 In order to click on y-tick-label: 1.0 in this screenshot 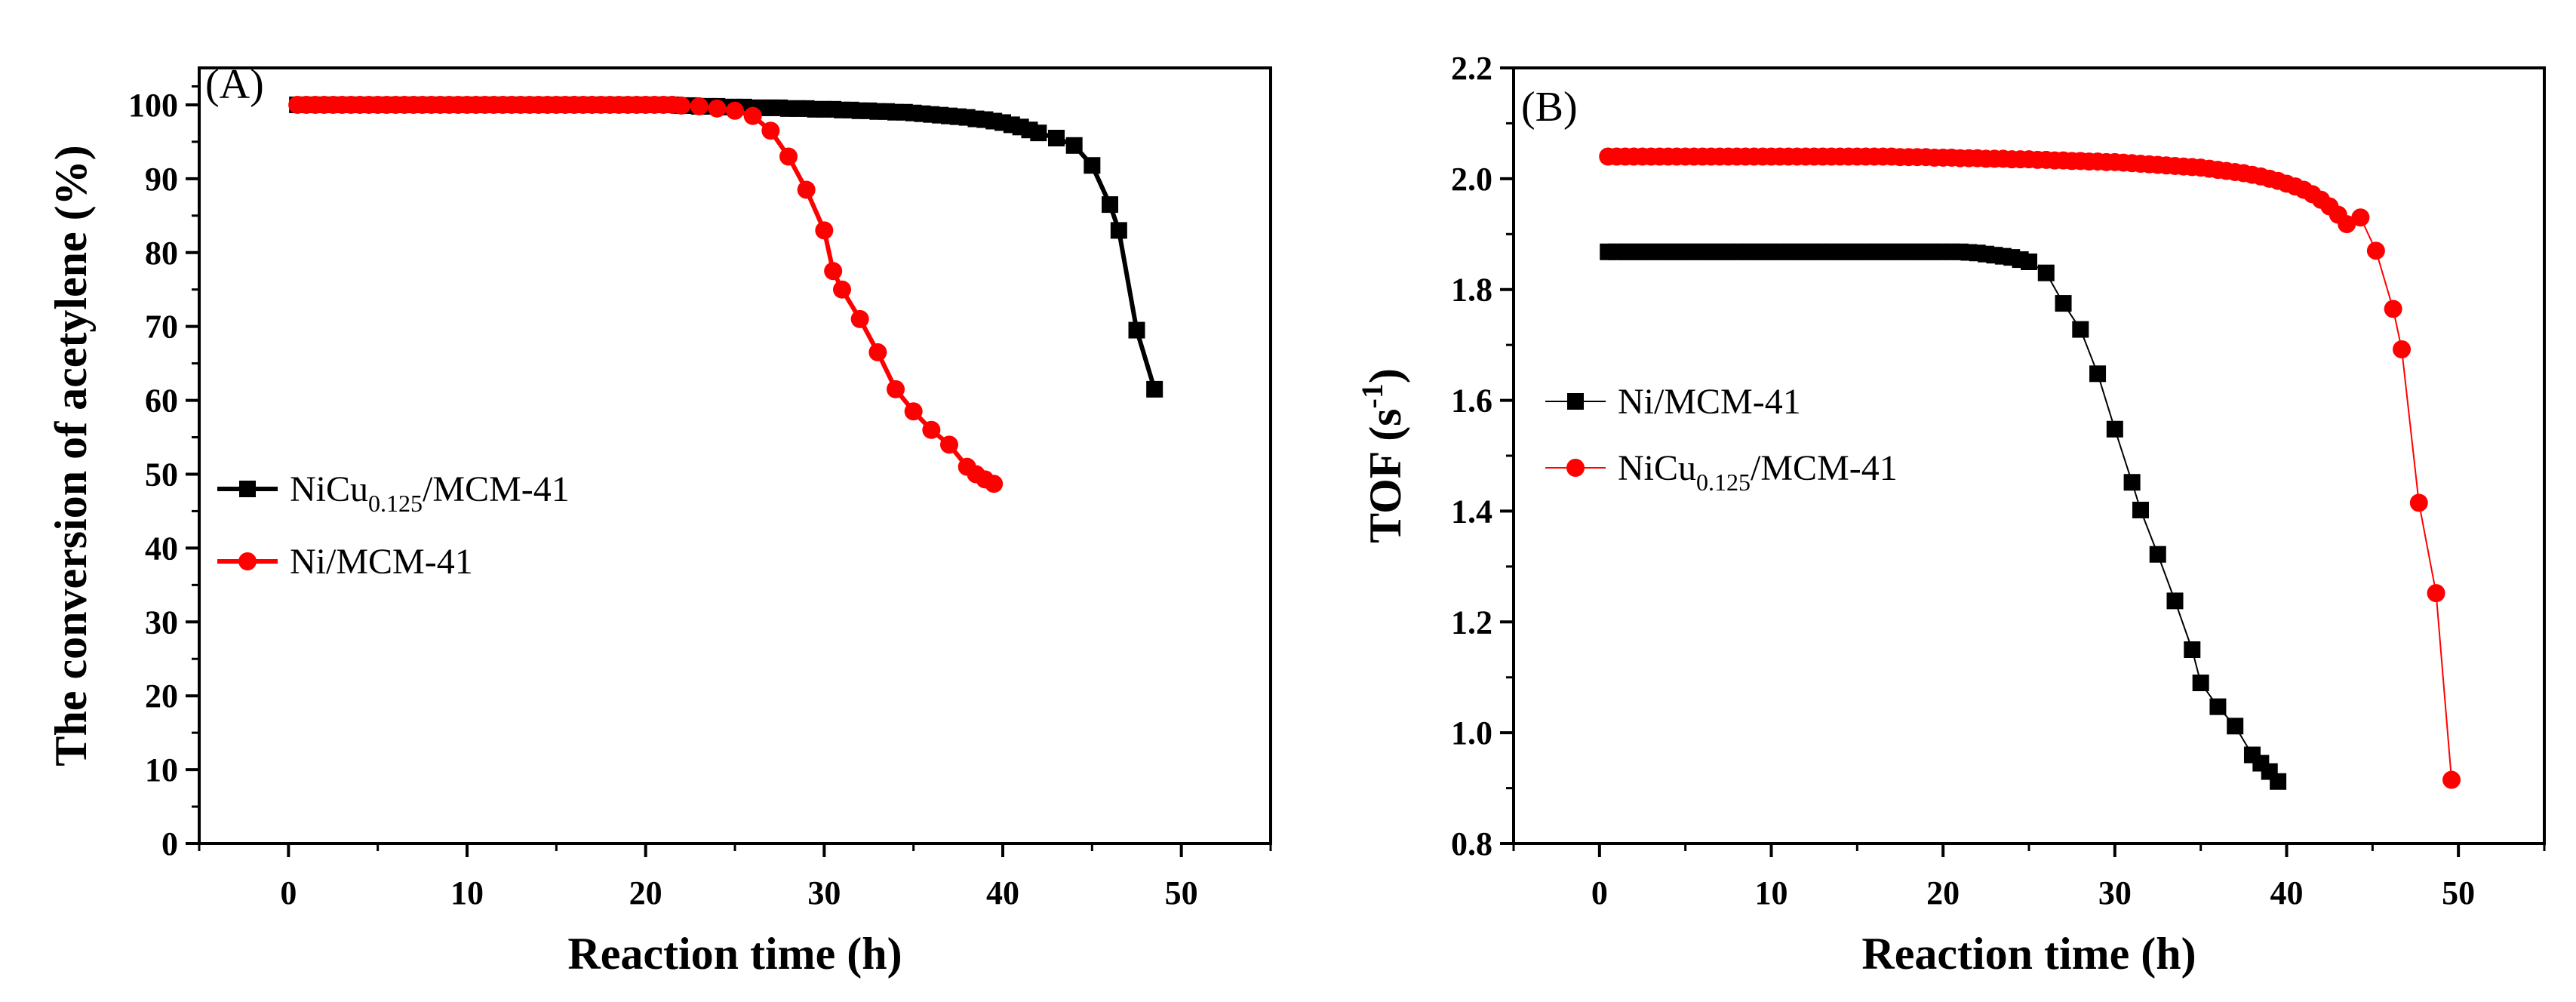, I will do `click(1471, 733)`.